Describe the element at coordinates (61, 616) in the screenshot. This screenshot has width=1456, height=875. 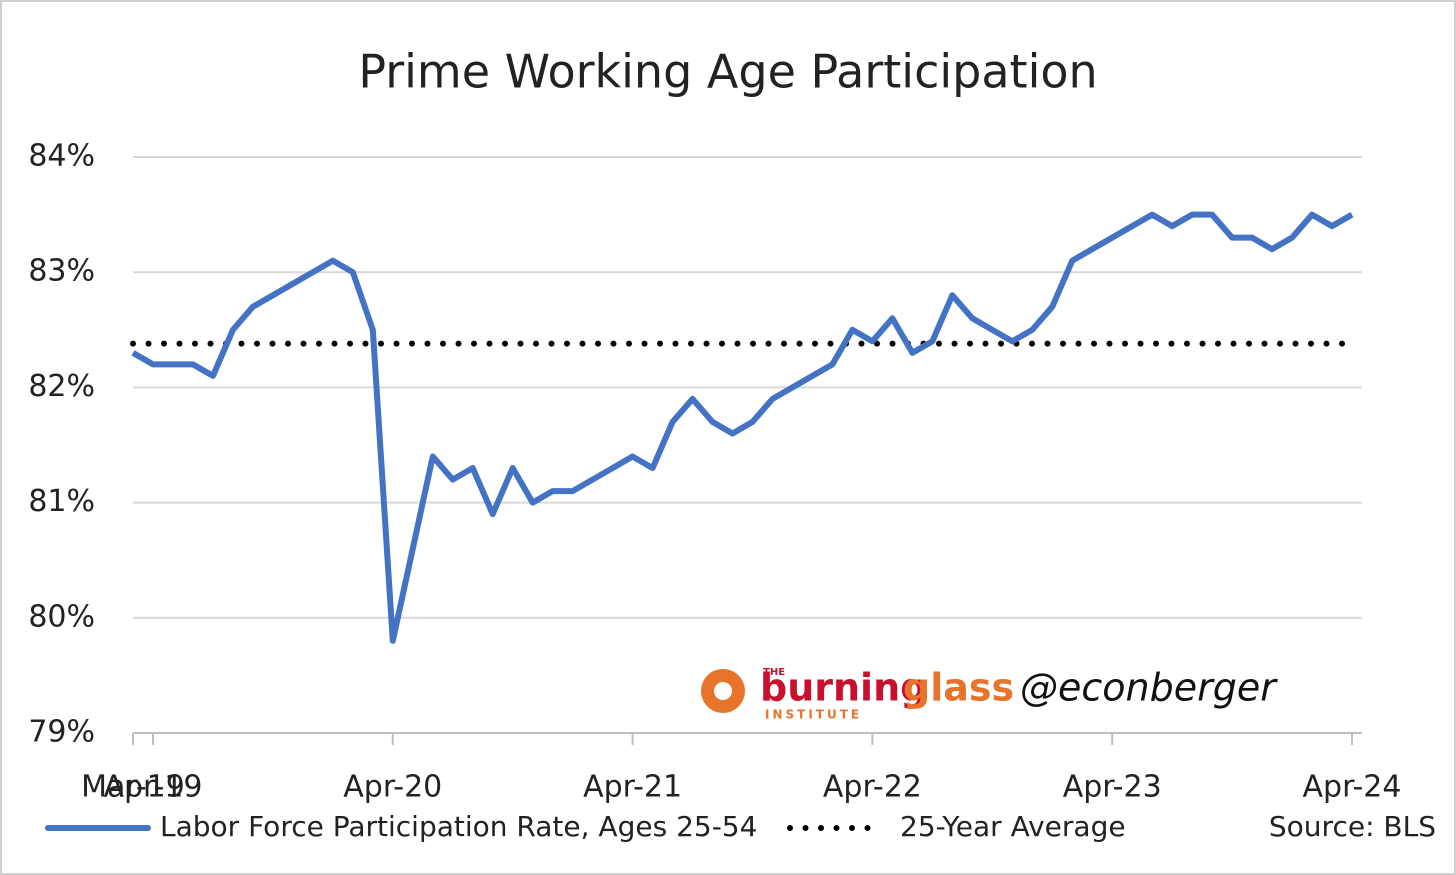
I see `y-tick-label: 80%` at that location.